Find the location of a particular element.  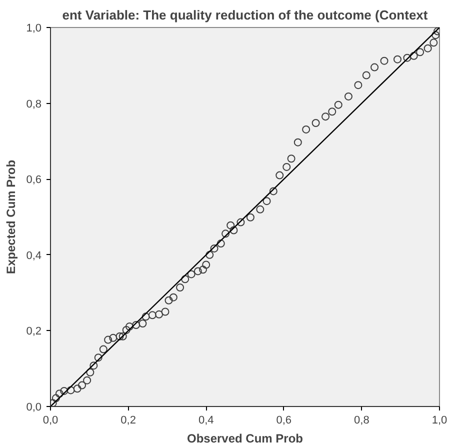

y-tick-label: 0,4 is located at coordinates (34, 256).